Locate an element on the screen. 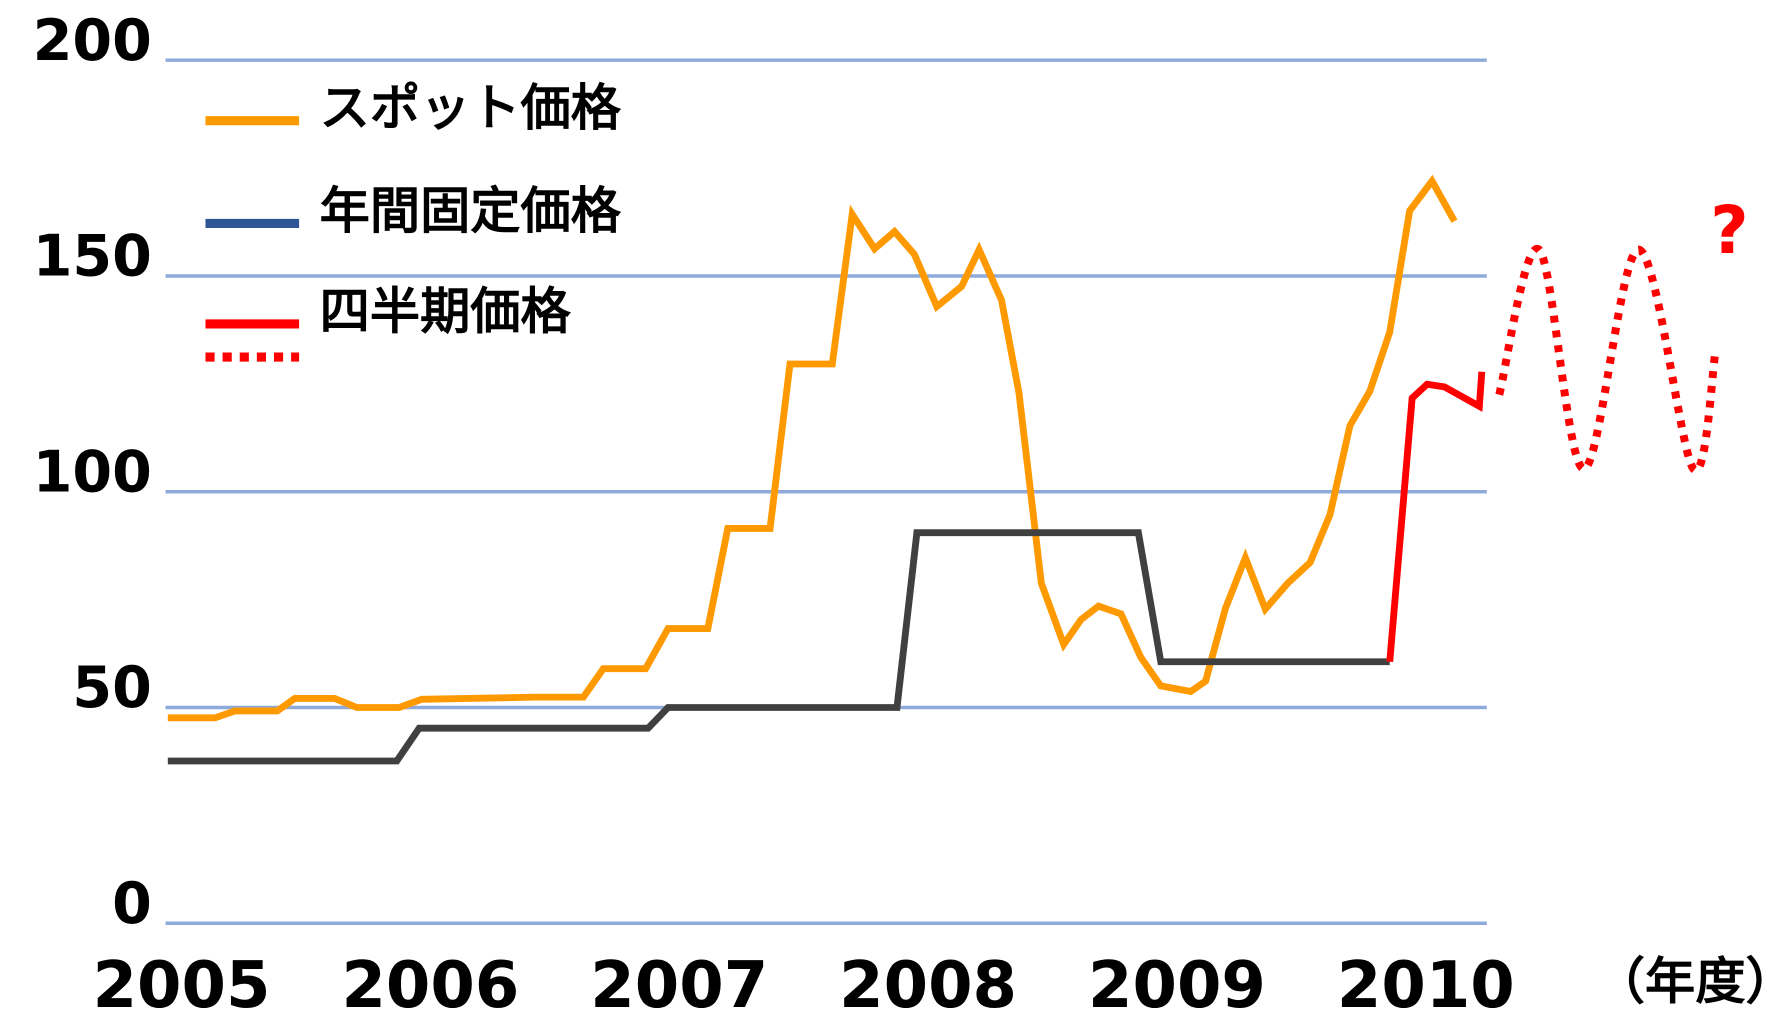  x-tick-label: 2005 is located at coordinates (182, 984).